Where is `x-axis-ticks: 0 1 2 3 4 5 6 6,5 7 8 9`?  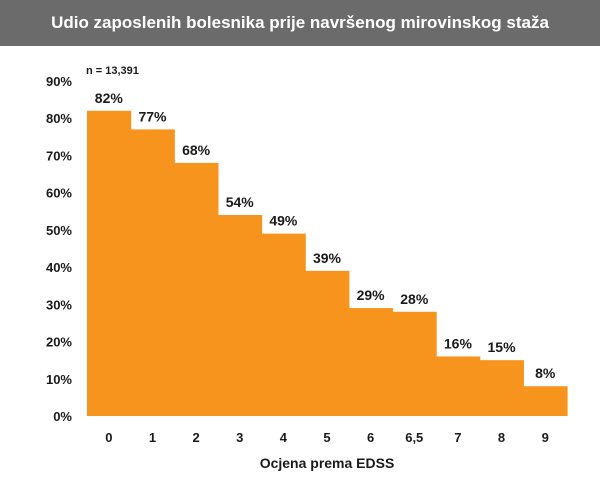 x-axis-ticks: 0 1 2 3 4 5 6 6,5 7 8 9 is located at coordinates (327, 437).